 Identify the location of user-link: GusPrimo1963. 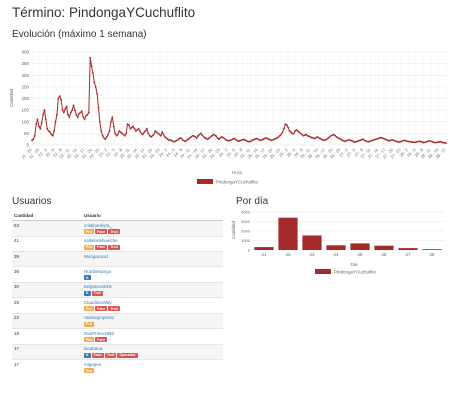
(99, 333).